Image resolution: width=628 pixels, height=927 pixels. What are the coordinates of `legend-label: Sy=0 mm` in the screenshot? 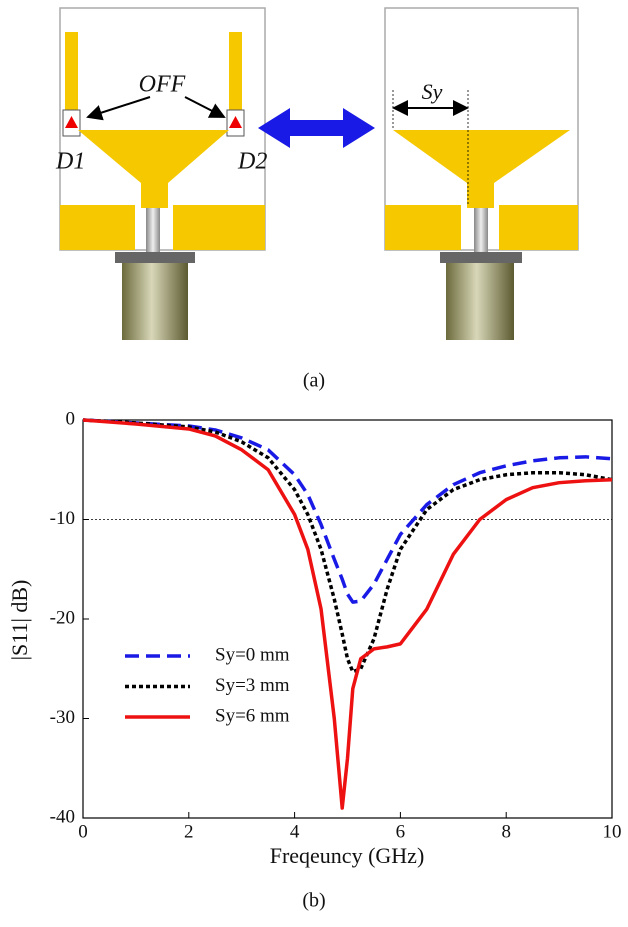 It's located at (252, 654).